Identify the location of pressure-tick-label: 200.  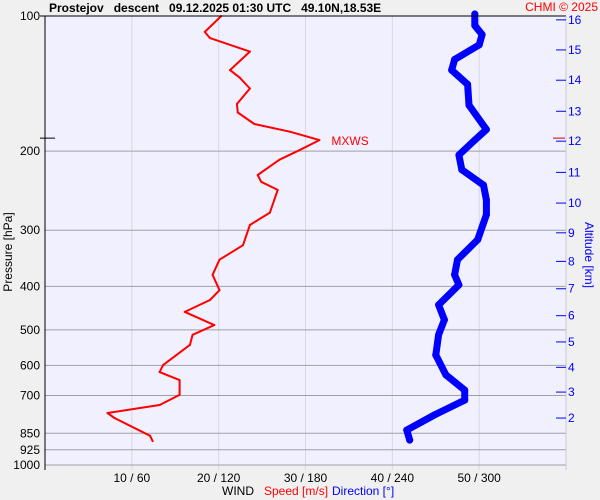
(30, 151).